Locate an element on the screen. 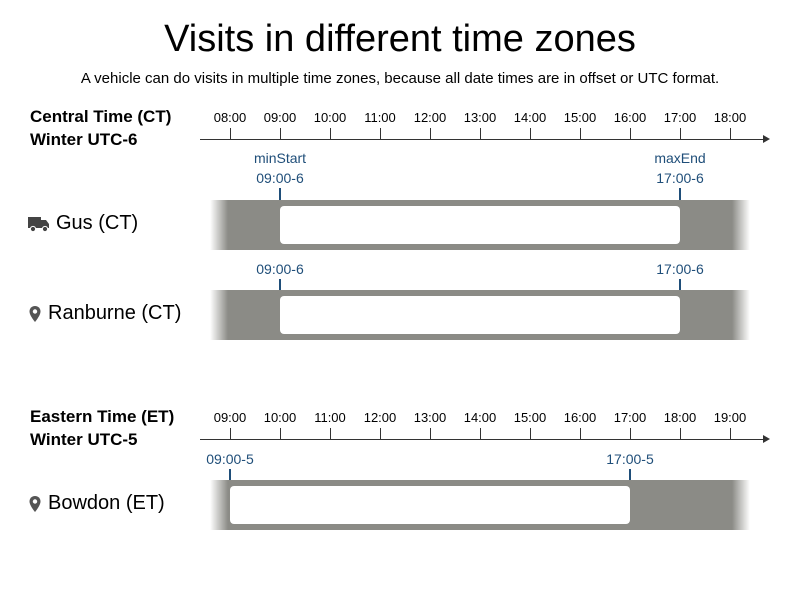  ranburne-timeline-band is located at coordinates (480, 315).